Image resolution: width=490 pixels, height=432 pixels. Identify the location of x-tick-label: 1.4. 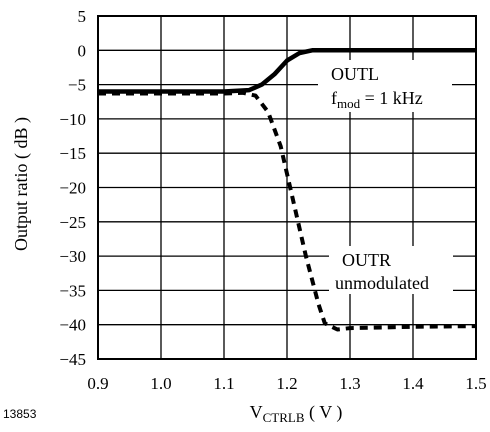
(413, 383).